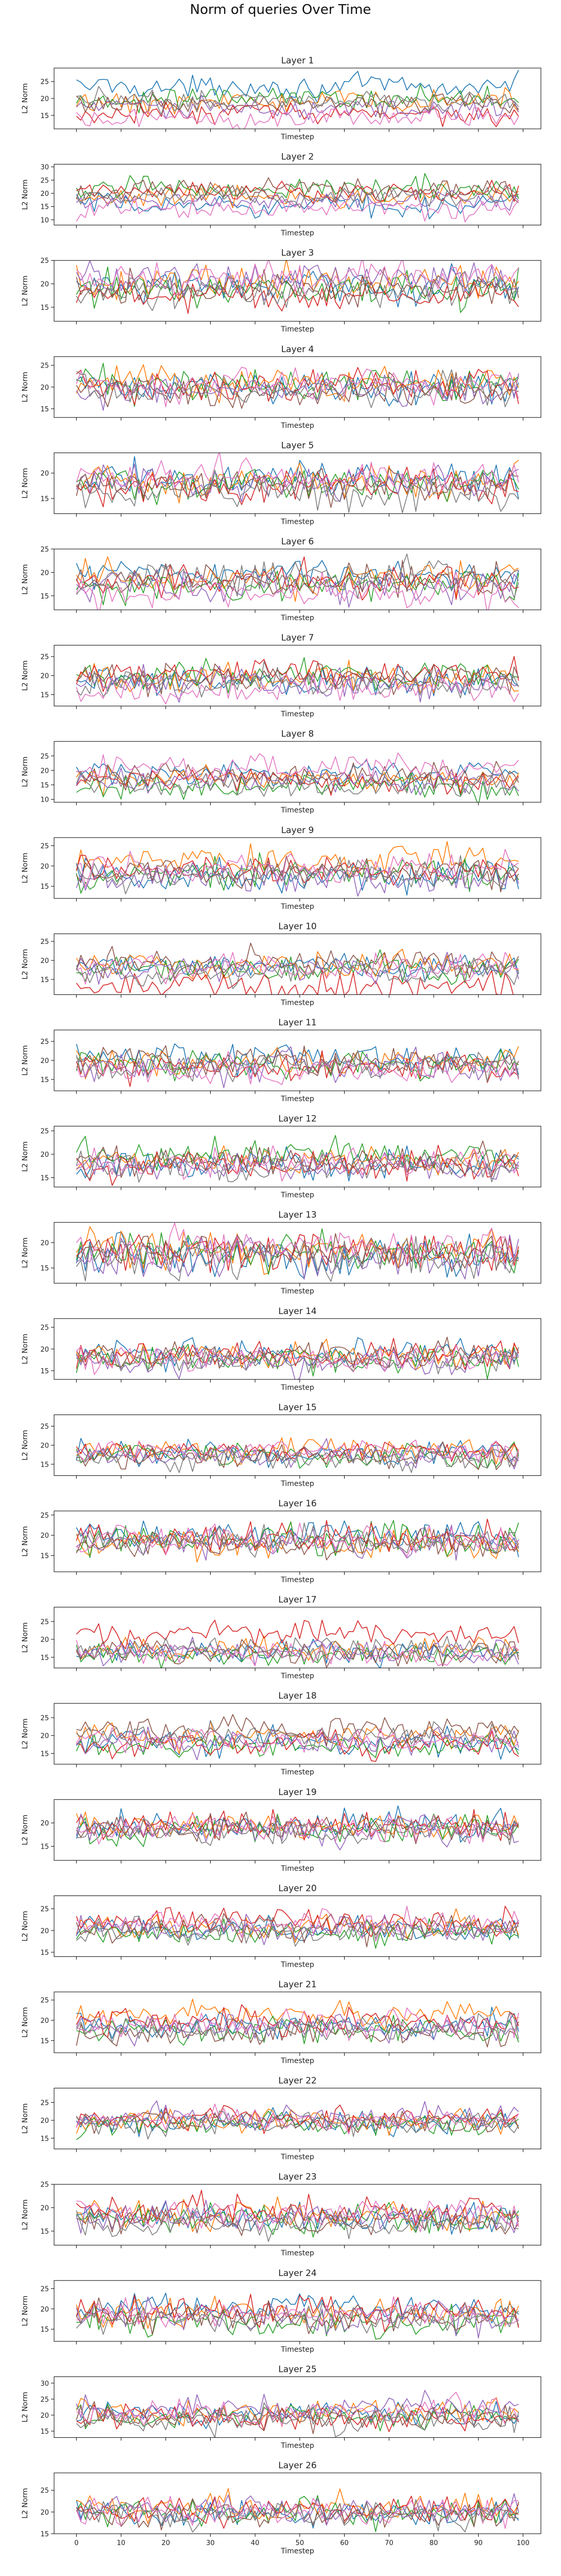  I want to click on subplot-layer-19: Layer 19 15 20 L2 Norm Timestep, so click(281, 1830).